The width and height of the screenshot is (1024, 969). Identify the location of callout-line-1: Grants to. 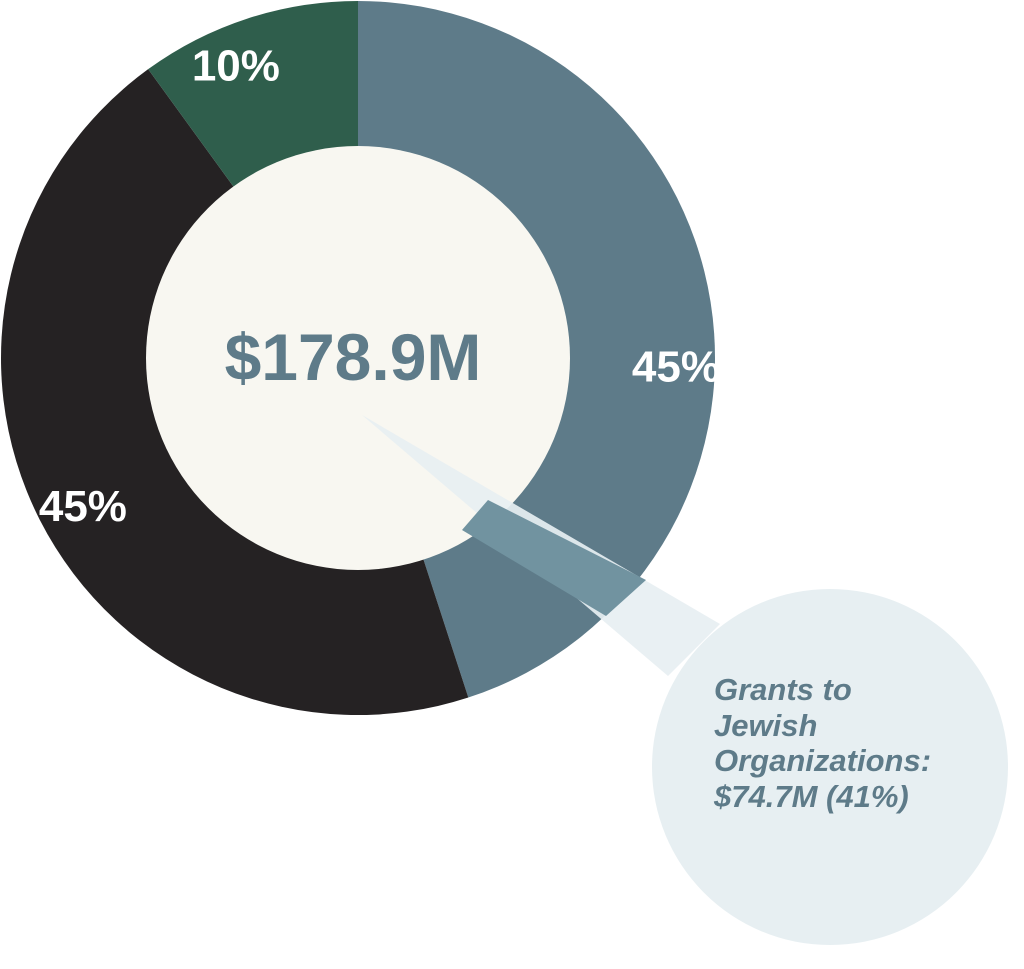
(783, 689).